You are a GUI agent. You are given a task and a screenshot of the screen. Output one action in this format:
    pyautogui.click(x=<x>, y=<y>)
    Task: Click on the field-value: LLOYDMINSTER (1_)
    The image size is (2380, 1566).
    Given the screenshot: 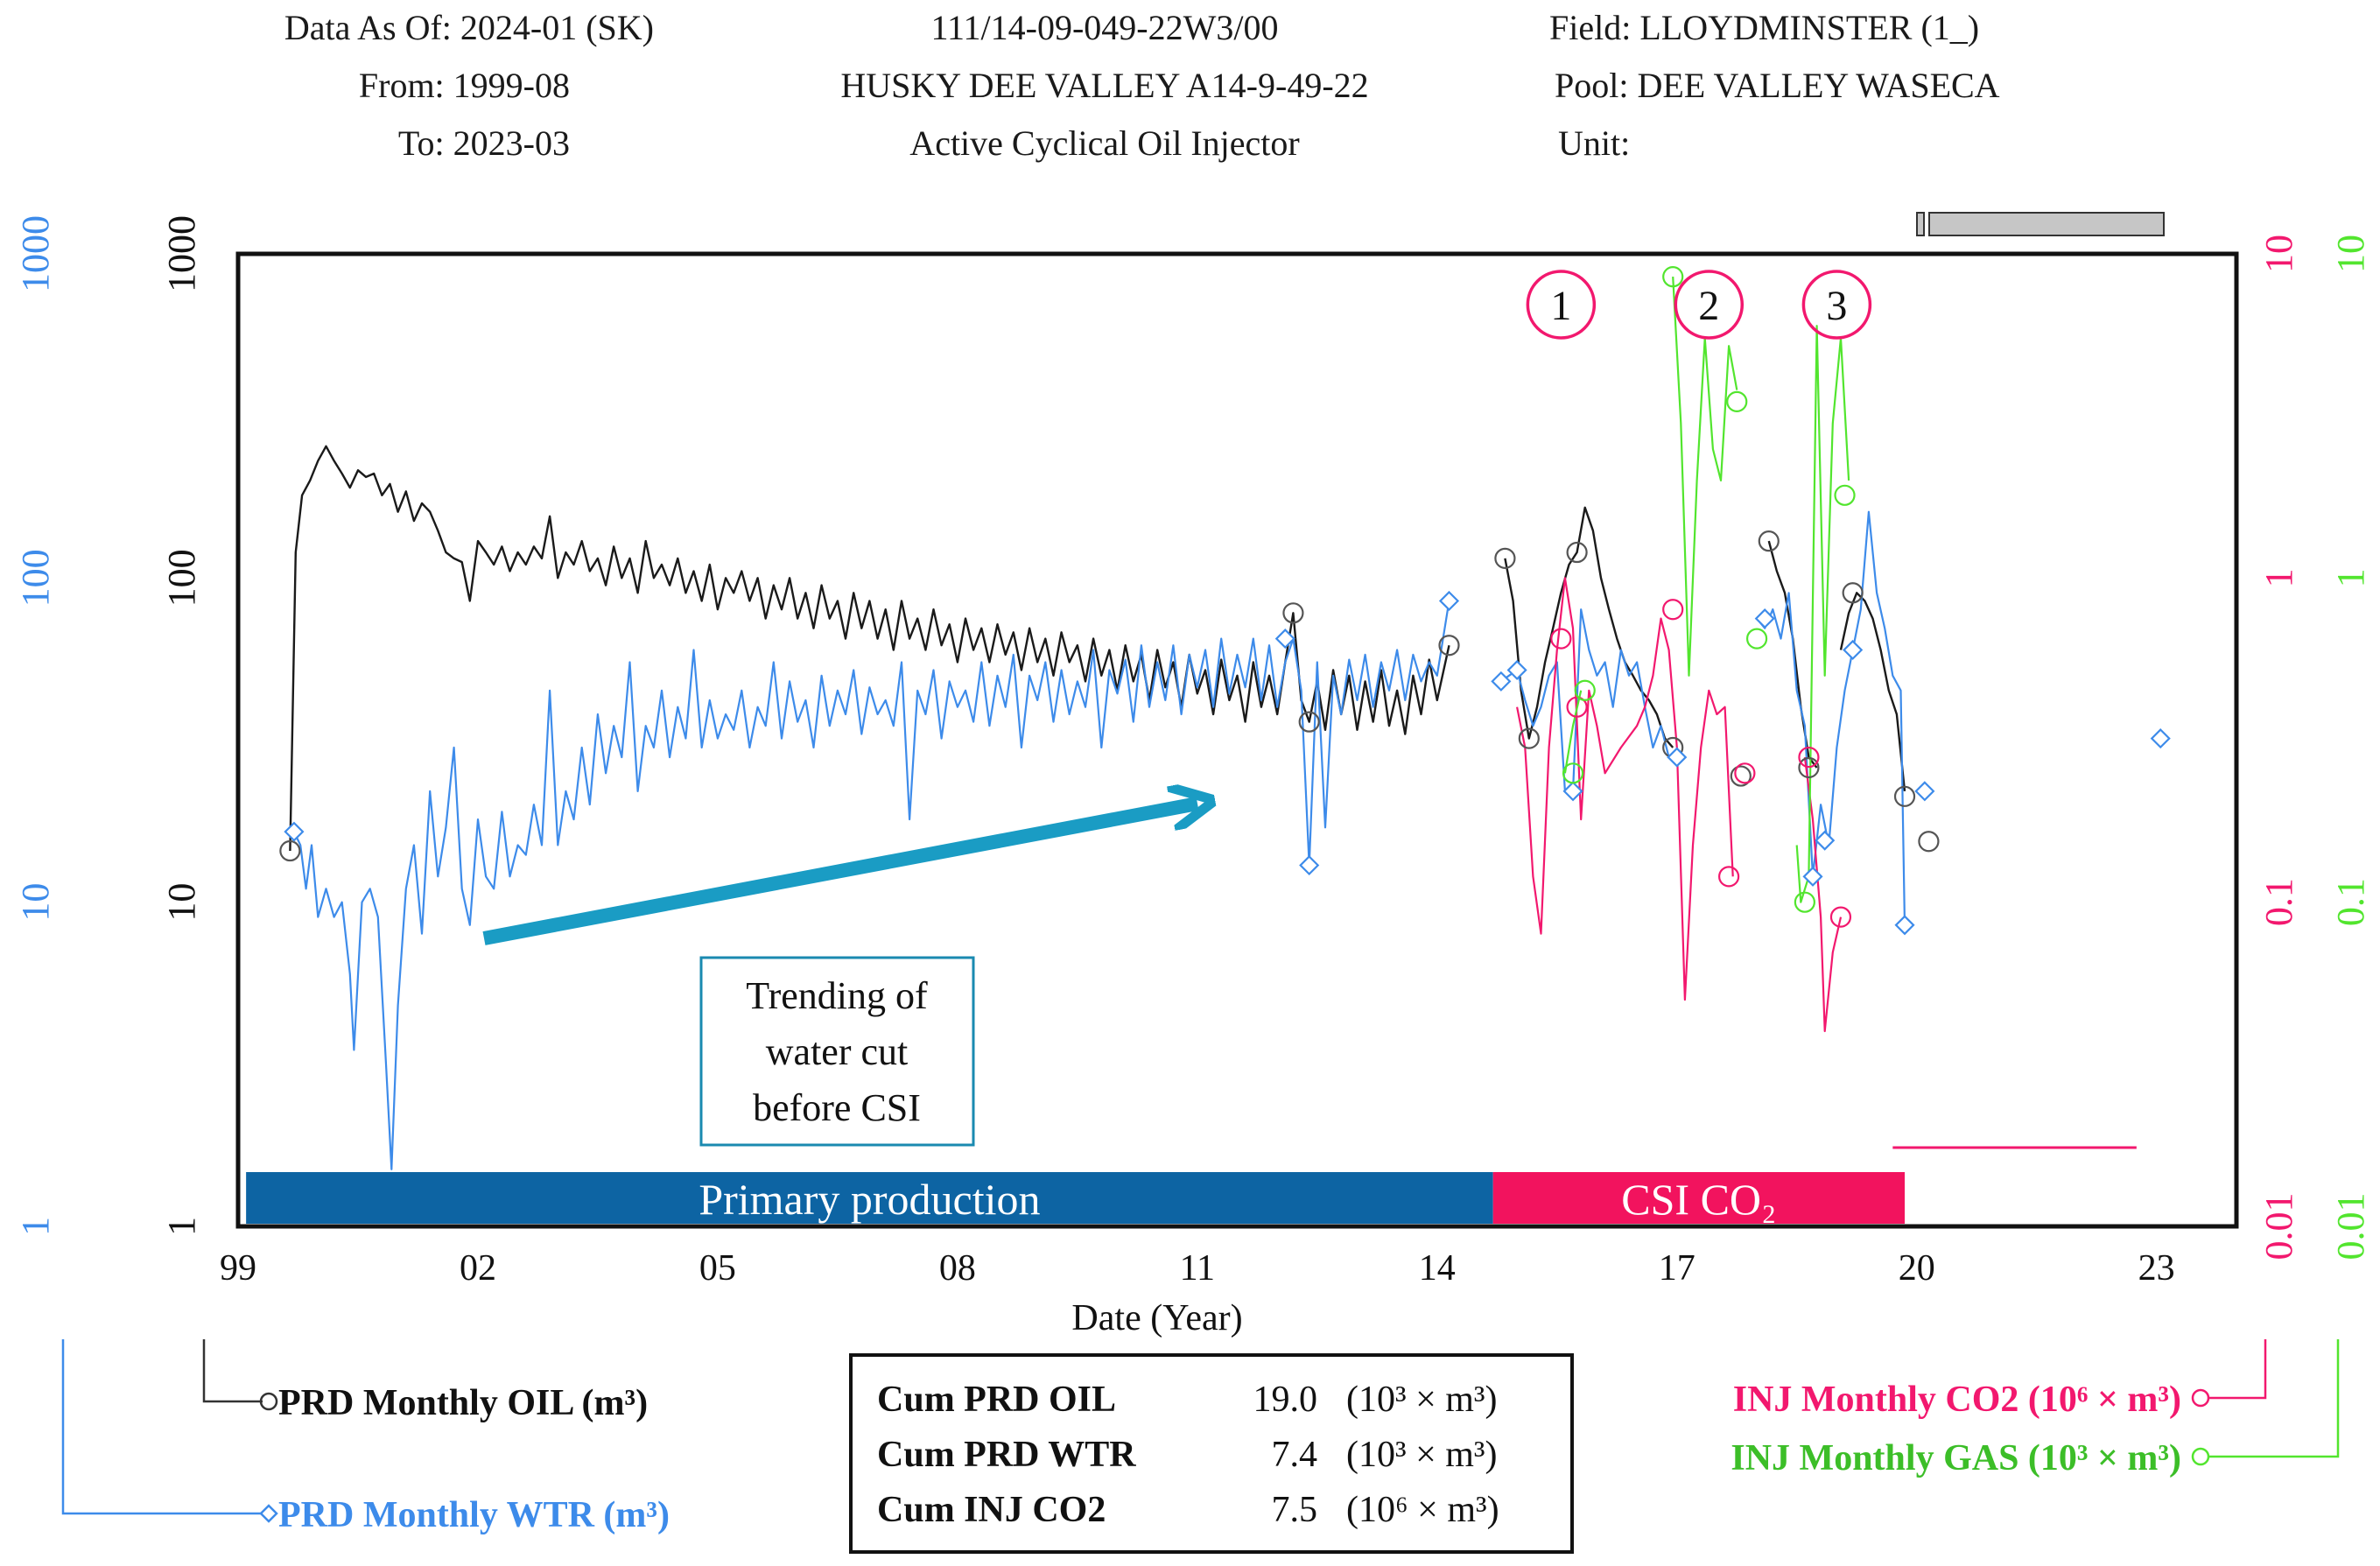 What is the action you would take?
    pyautogui.click(x=1809, y=27)
    